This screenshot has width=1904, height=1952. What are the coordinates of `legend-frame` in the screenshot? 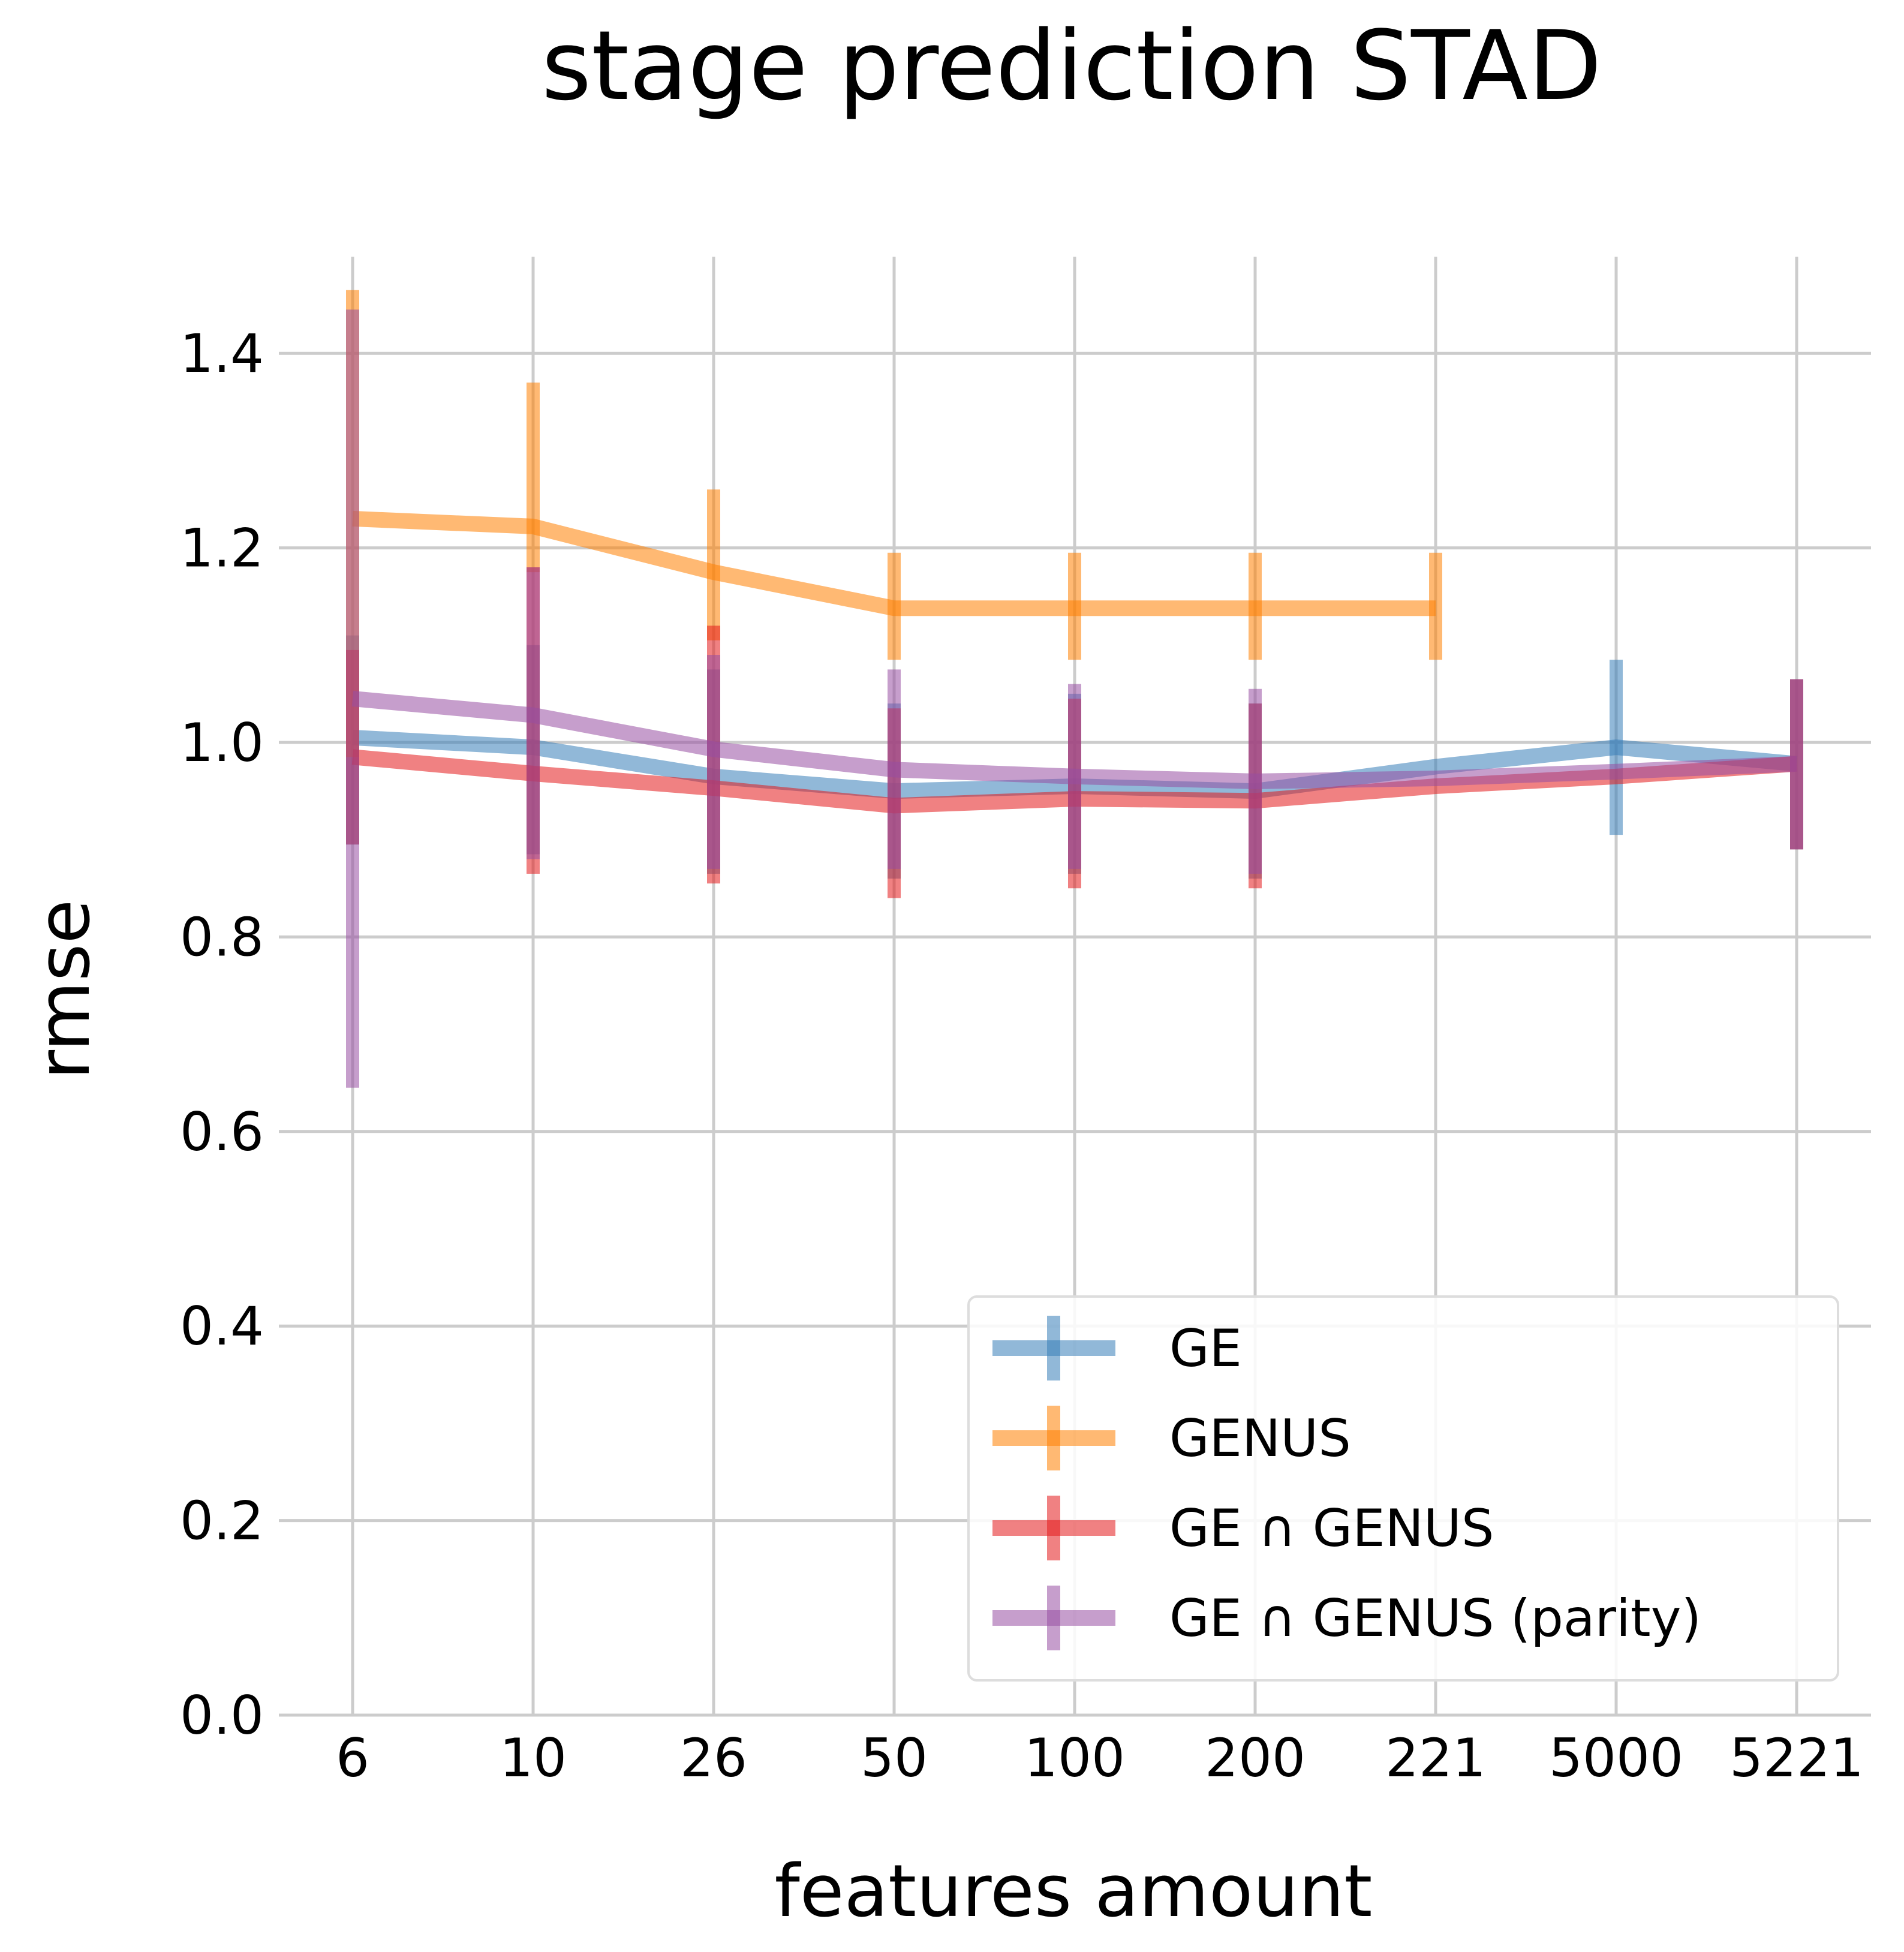 It's located at (1403, 1488).